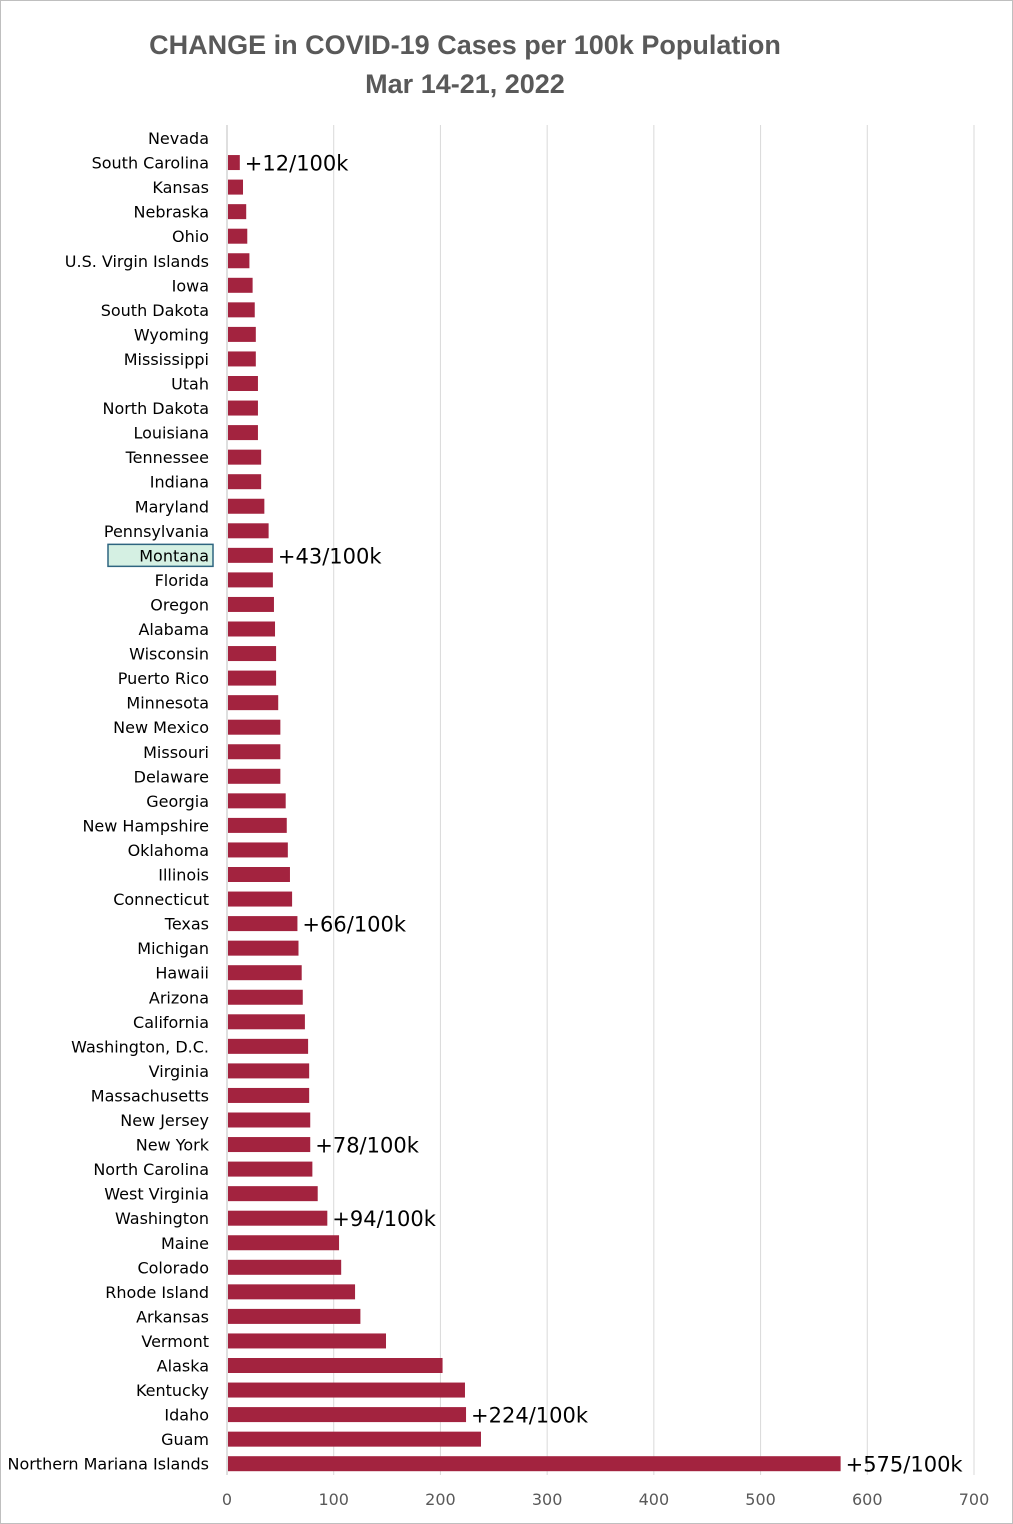 The image size is (1013, 1524). I want to click on chart-subtitle: Mar 14-21, 2022, so click(465, 84).